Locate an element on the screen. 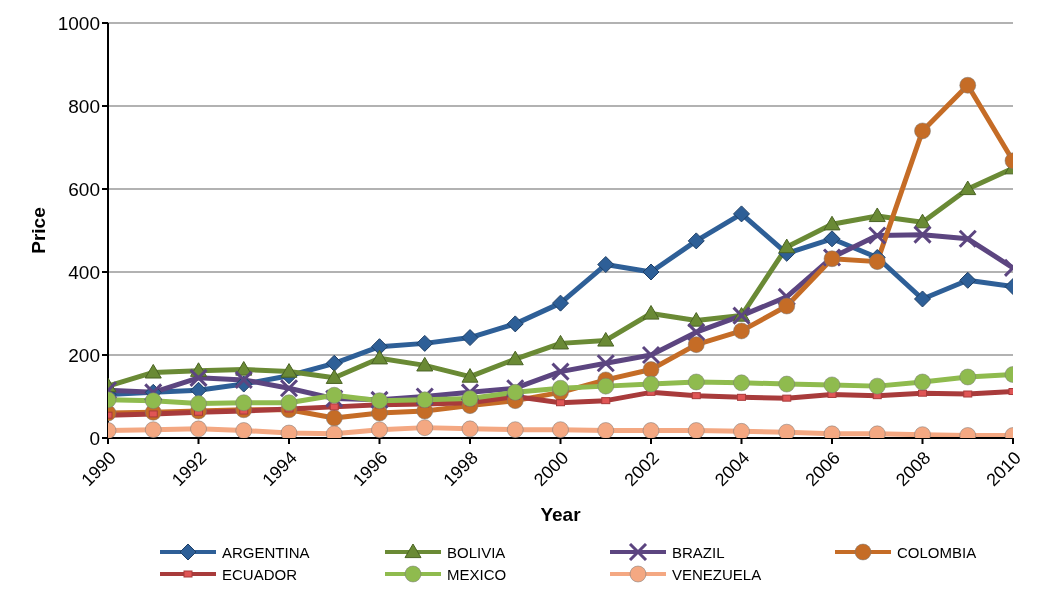 The width and height of the screenshot is (1055, 609). y-tick-label: 600 is located at coordinates (84, 189).